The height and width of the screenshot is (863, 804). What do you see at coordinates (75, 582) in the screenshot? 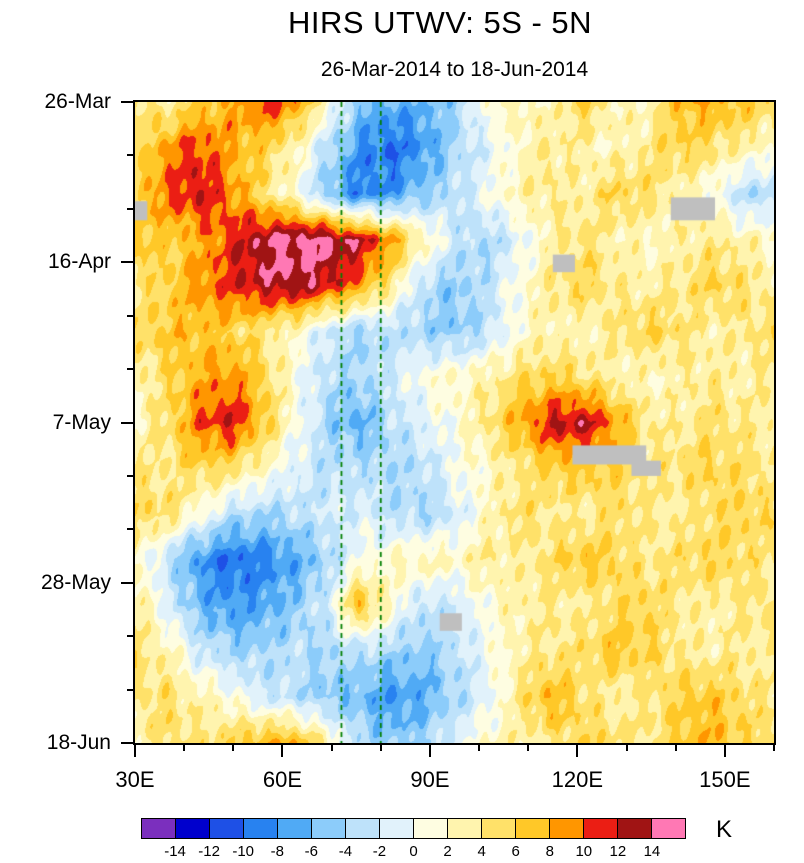
I see `y-tick-label: 28-May` at bounding box center [75, 582].